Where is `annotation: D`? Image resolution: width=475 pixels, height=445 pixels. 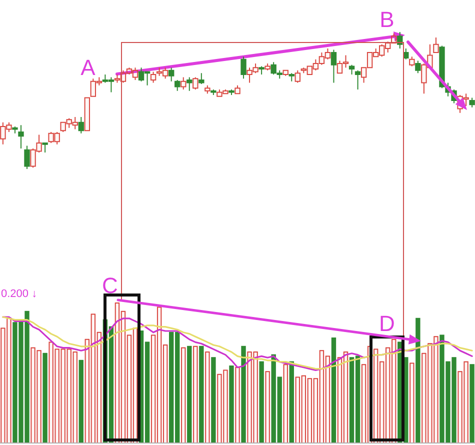
annotation: D is located at coordinates (387, 323).